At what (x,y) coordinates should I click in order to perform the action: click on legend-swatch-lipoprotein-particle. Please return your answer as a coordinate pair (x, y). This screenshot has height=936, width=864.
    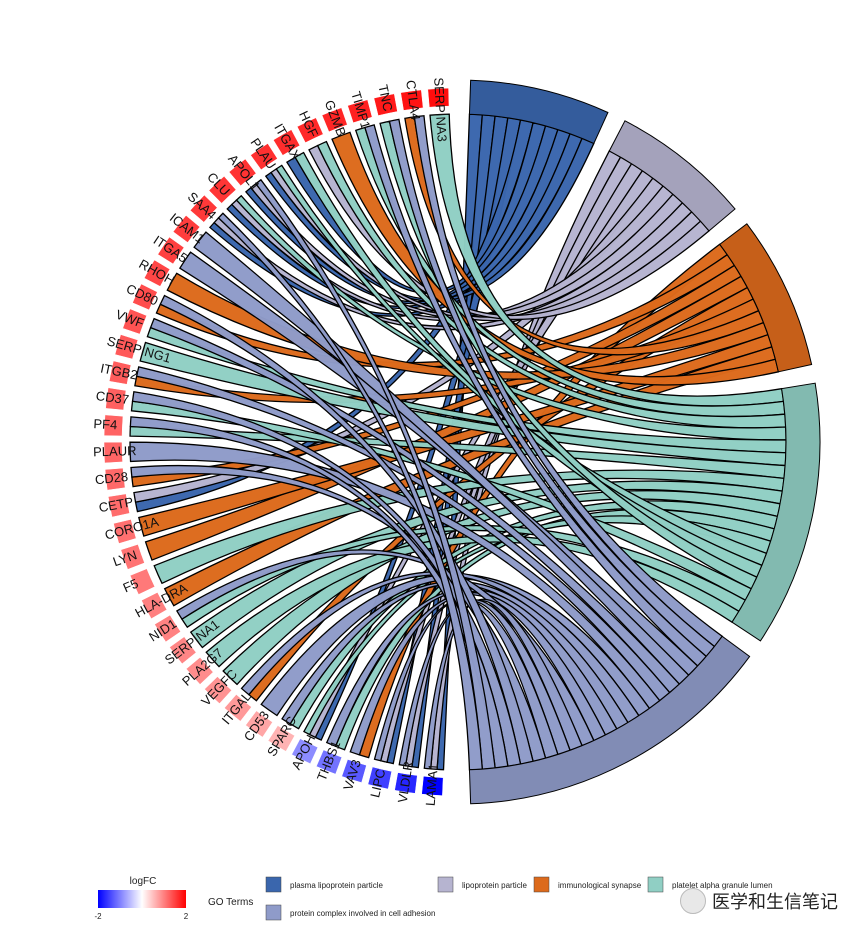
    Looking at the image, I should click on (445, 884).